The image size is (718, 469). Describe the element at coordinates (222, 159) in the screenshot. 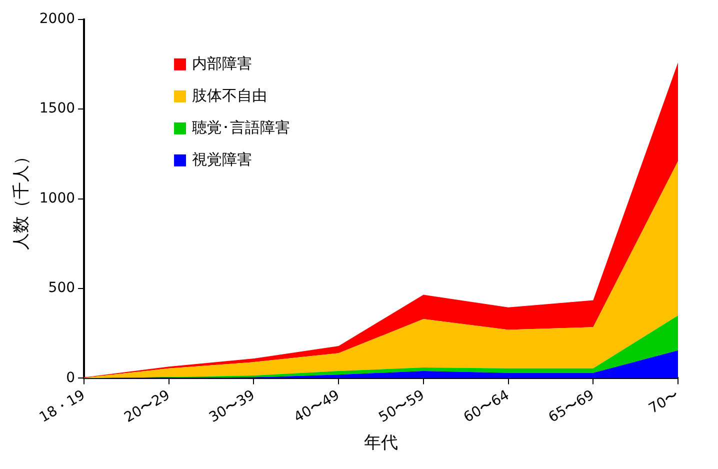

I see `legend-label: 視覚障害` at that location.